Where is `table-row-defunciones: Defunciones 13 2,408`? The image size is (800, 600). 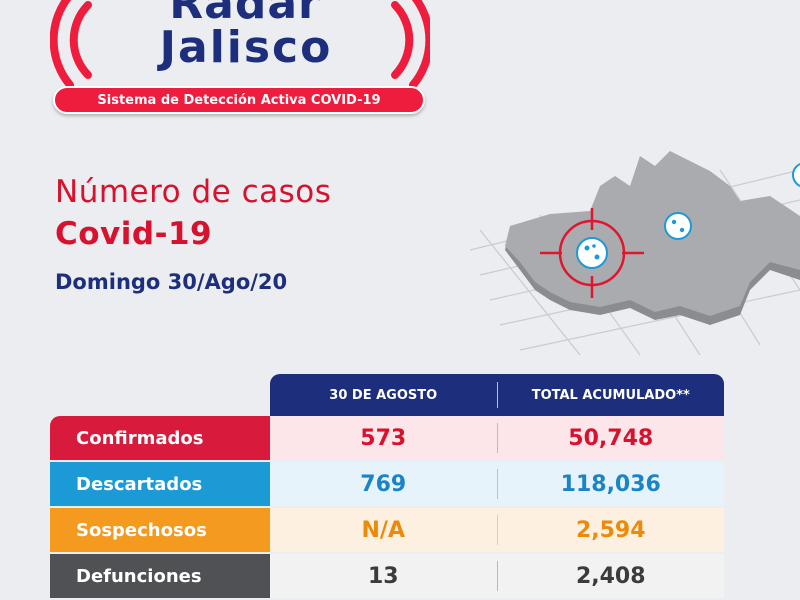
table-row-defunciones: Defunciones 13 2,408 is located at coordinates (387, 576).